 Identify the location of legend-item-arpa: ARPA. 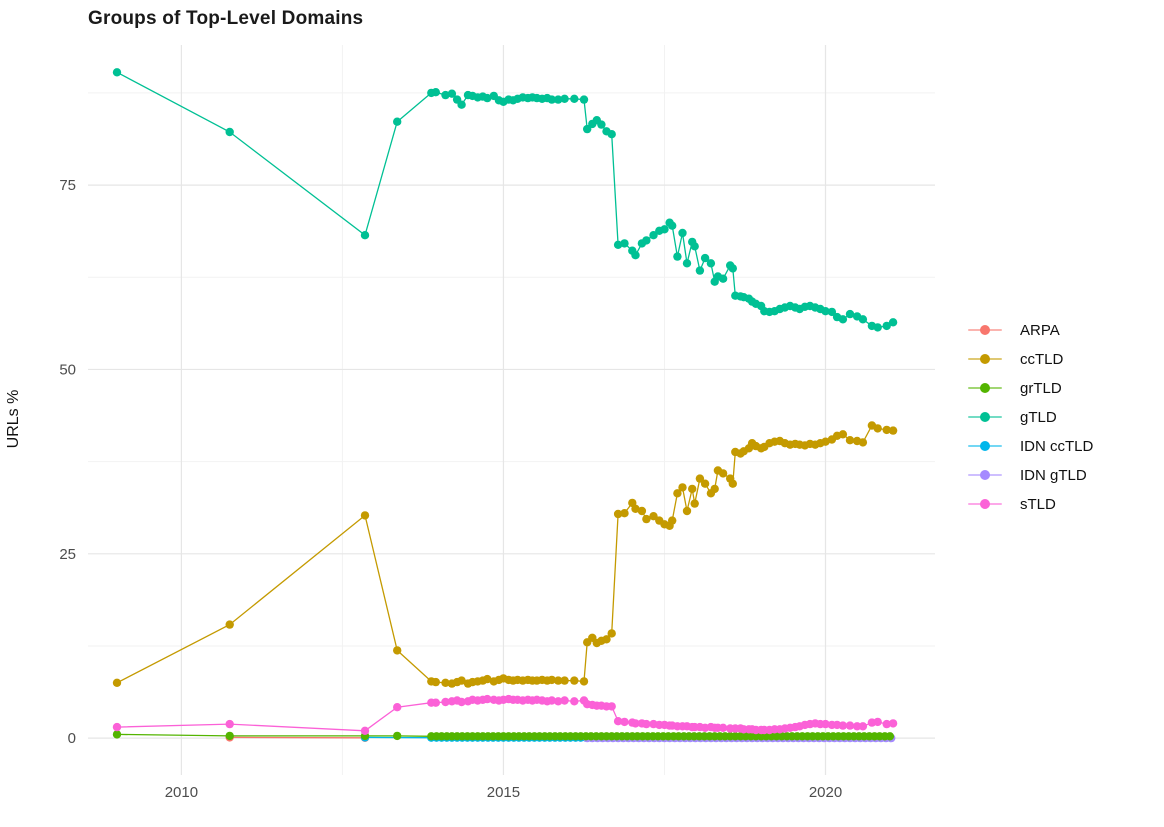
(1030, 330).